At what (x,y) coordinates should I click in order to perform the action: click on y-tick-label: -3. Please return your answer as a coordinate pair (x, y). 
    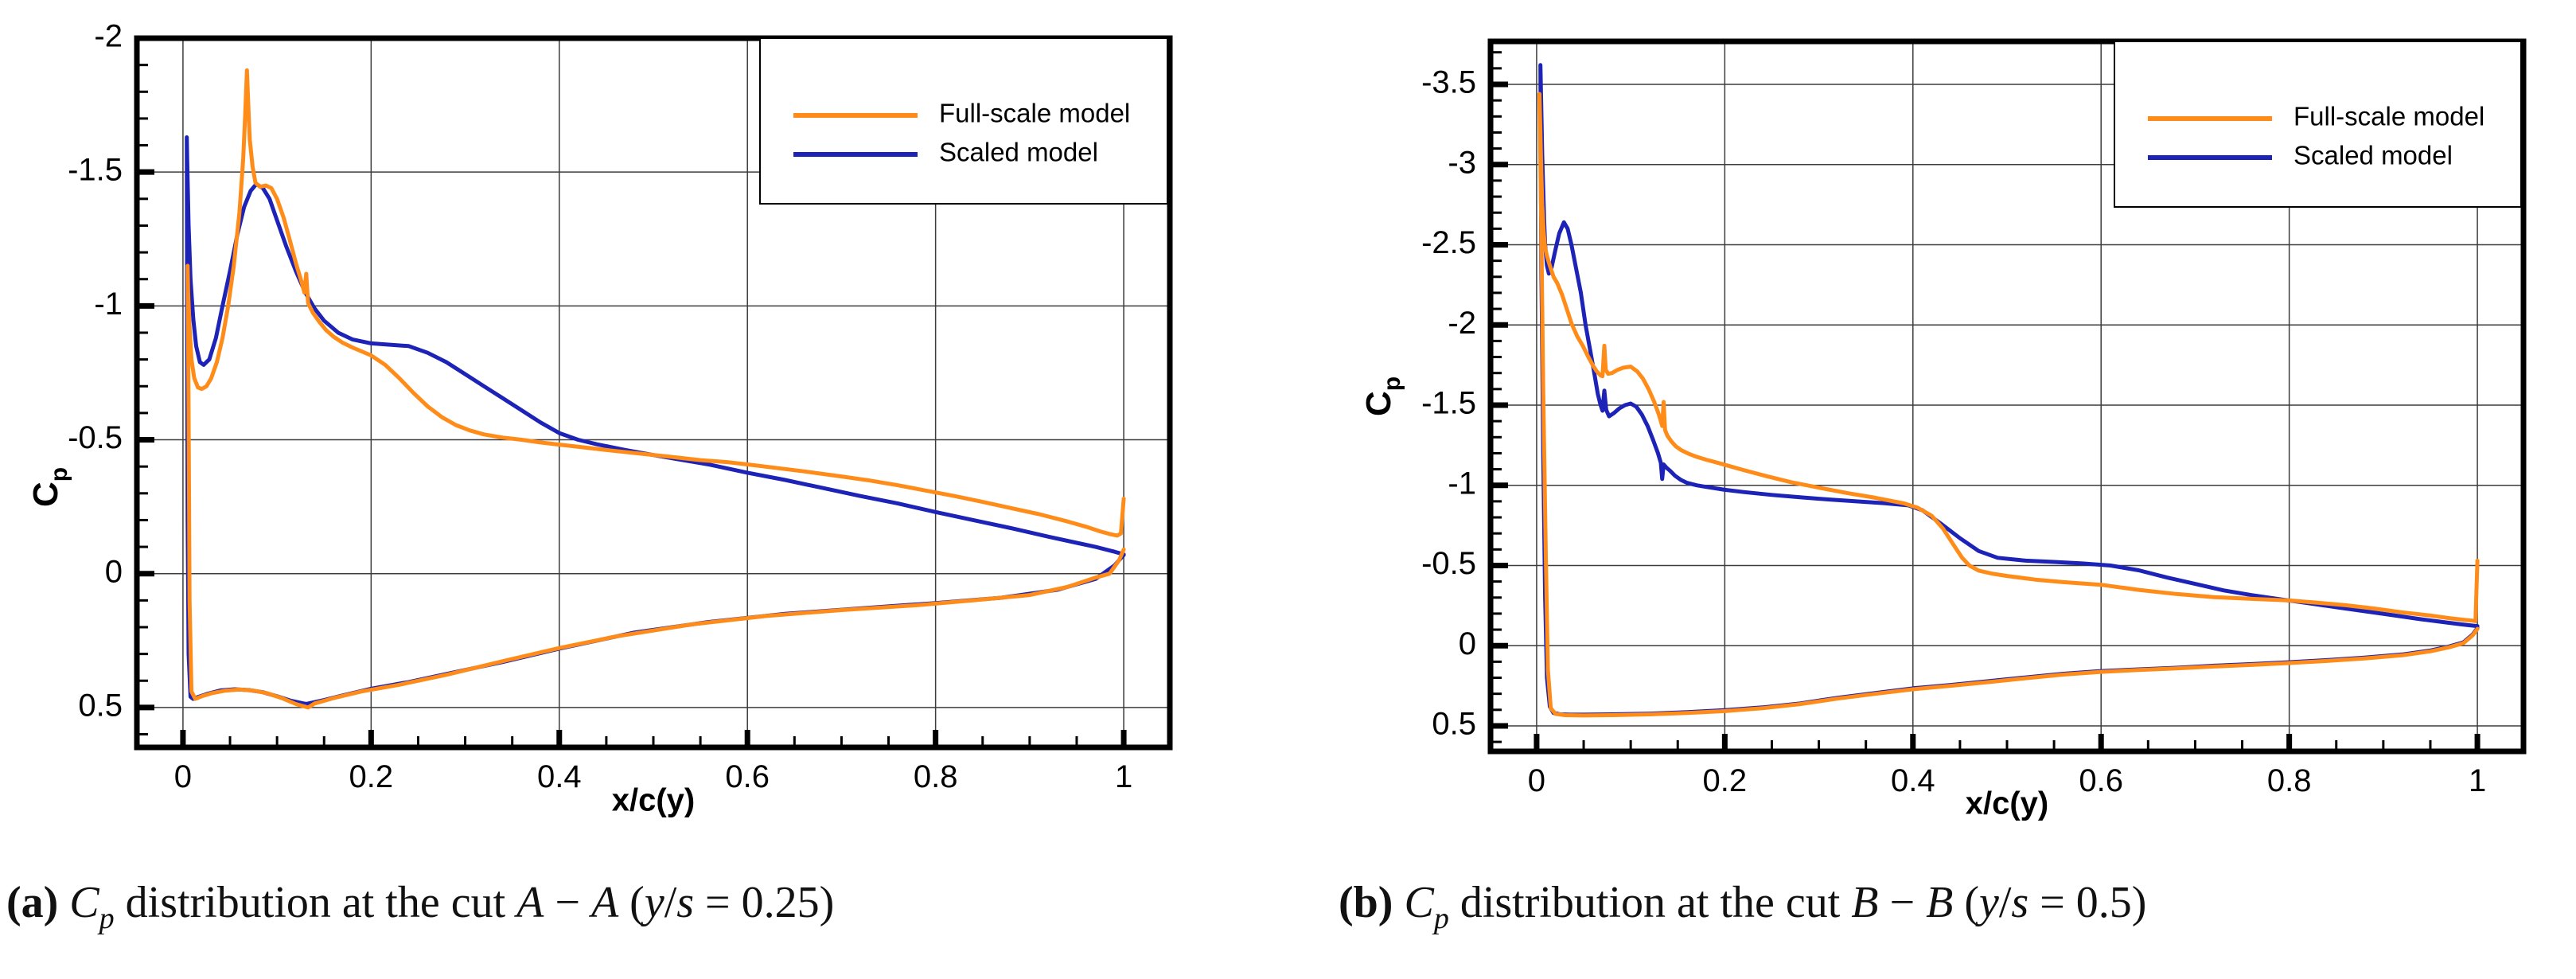
    Looking at the image, I should click on (1462, 162).